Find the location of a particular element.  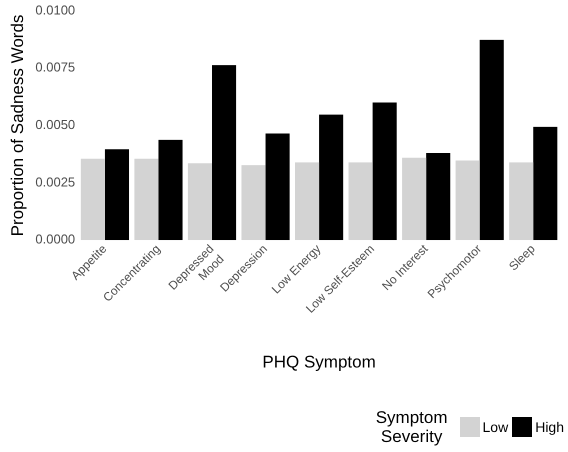

y-axis-title: Proportion of Sadness Words is located at coordinates (17, 125).